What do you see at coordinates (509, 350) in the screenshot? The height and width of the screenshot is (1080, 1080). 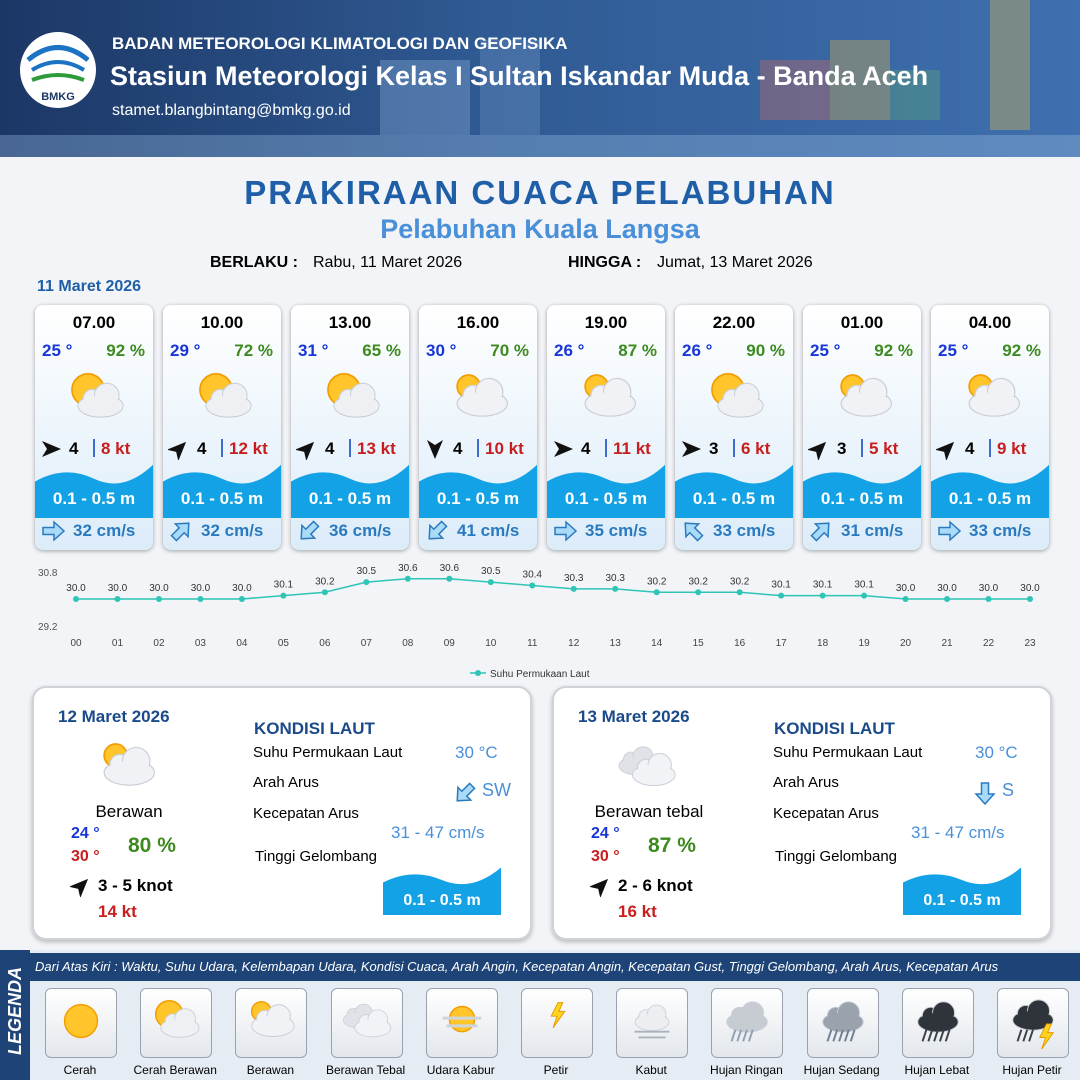 I see `humidity: 70 %` at bounding box center [509, 350].